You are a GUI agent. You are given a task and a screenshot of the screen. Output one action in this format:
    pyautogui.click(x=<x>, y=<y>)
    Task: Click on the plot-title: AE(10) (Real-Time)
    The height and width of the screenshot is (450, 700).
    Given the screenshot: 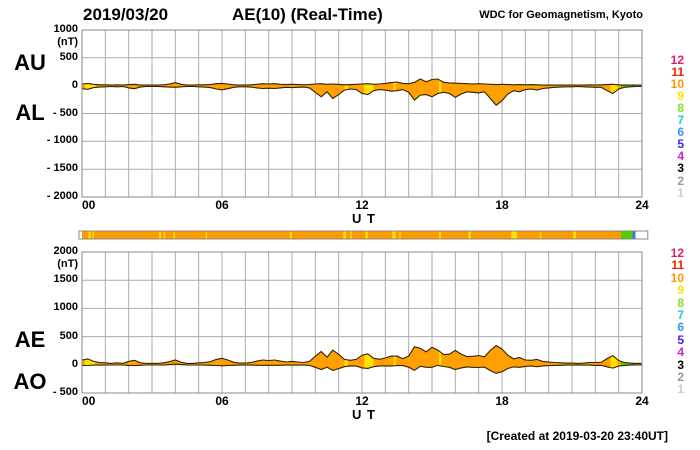 What is the action you would take?
    pyautogui.click(x=307, y=14)
    